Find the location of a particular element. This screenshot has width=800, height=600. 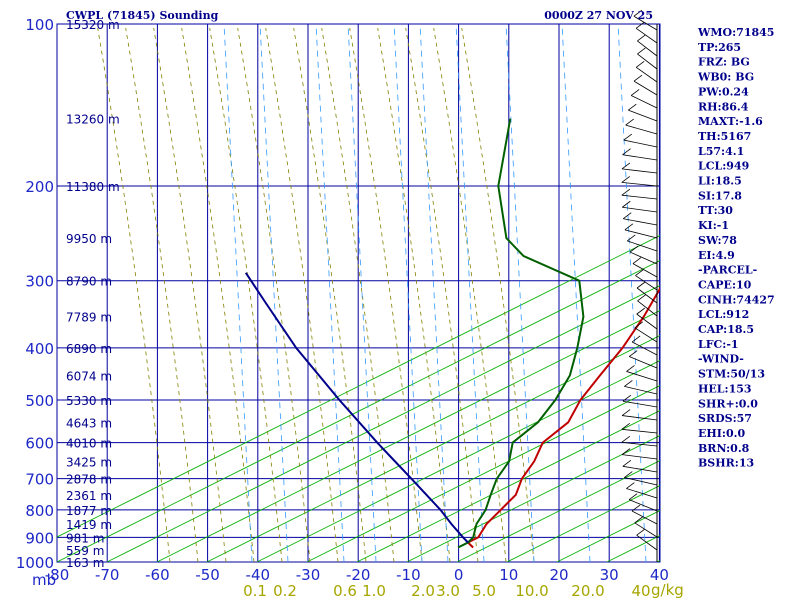

sounding-index: SW:78 is located at coordinates (717, 240).